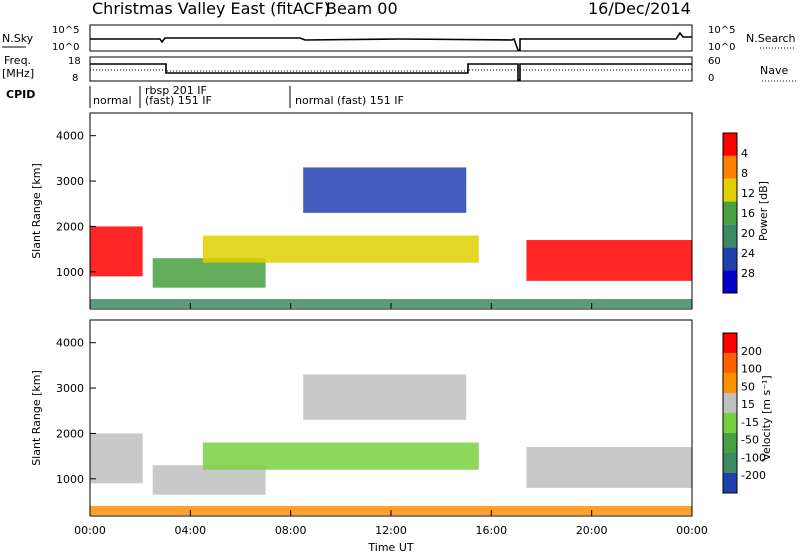 This screenshot has width=800, height=554. What do you see at coordinates (753, 457) in the screenshot?
I see `colorbar-tick-6: -100` at bounding box center [753, 457].